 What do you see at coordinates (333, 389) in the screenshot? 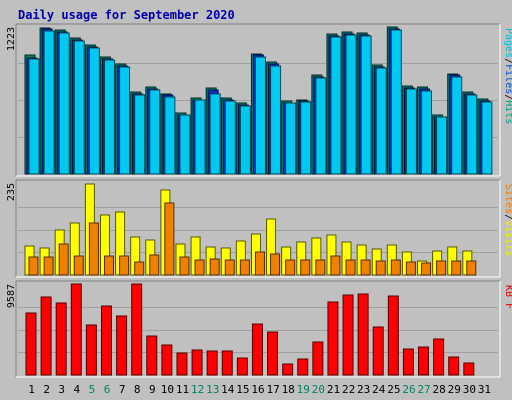
I see `x-tick-label: 21` at bounding box center [333, 389].